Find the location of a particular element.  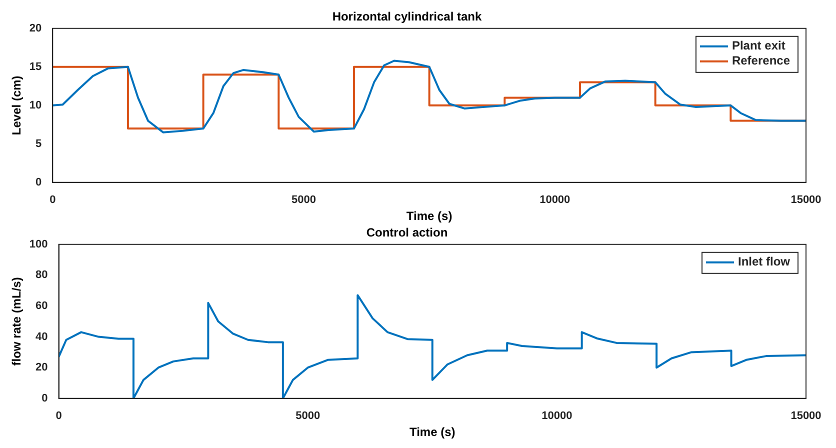

legend-label: Reference is located at coordinates (761, 61).